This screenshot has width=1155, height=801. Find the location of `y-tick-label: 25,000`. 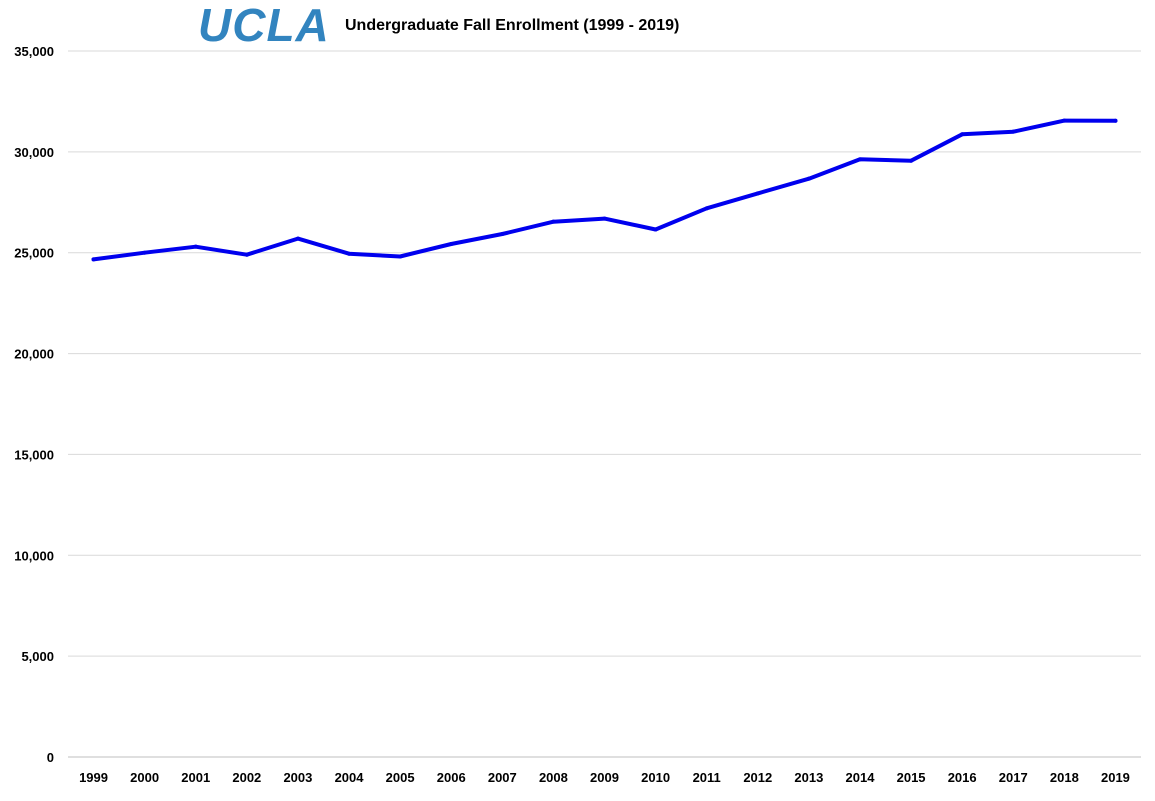

y-tick-label: 25,000 is located at coordinates (34, 253).